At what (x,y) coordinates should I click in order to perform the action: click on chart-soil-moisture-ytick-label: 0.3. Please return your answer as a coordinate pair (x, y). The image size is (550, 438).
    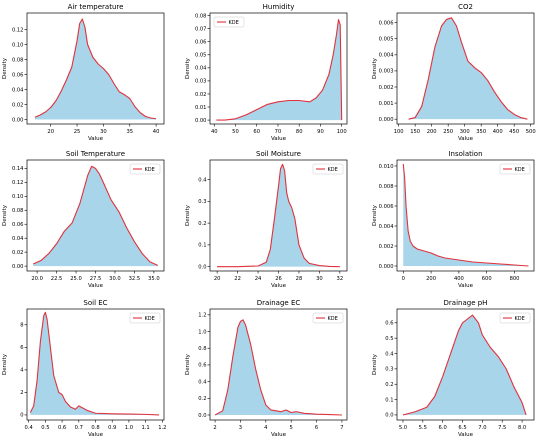
    Looking at the image, I should click on (202, 202).